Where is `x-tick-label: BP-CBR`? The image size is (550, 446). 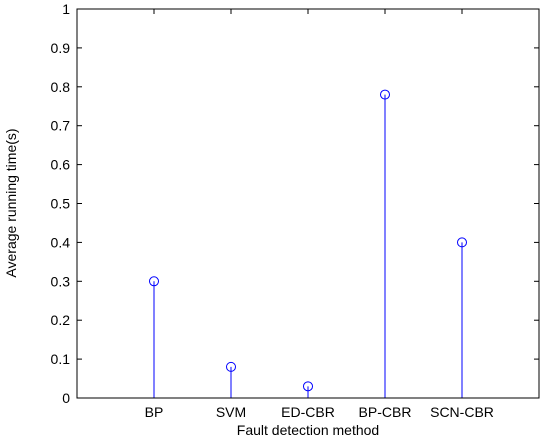
x-tick-label: BP-CBR is located at coordinates (385, 412).